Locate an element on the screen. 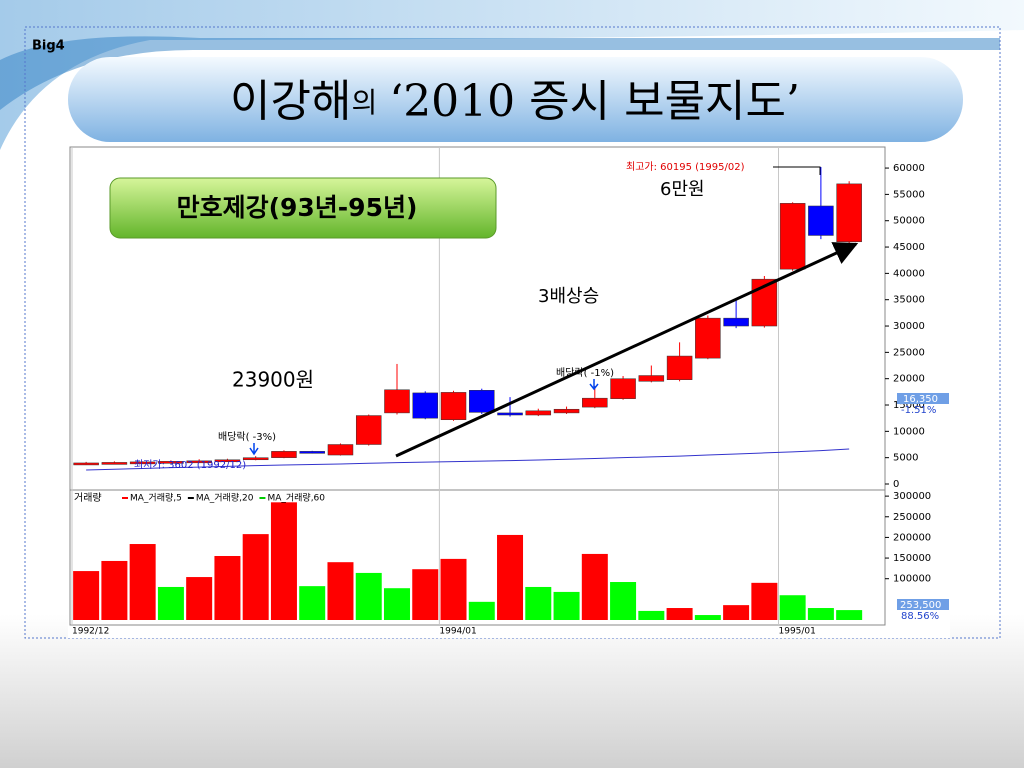 The height and width of the screenshot is (768, 1024). slide-title: 이강해의 ‘2010 증시 보물지도’ is located at coordinates (515, 101).